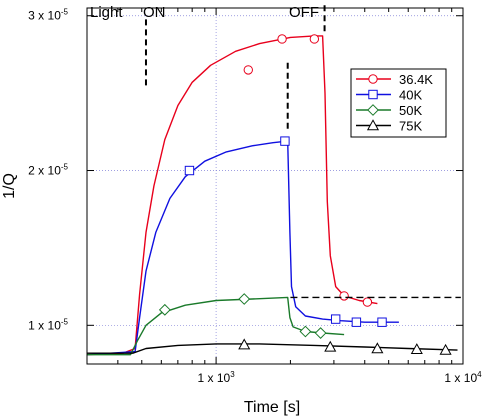 The height and width of the screenshot is (418, 485). I want to click on y-tick-label-1: 2 x 10⁻⁵, so click(48, 170).